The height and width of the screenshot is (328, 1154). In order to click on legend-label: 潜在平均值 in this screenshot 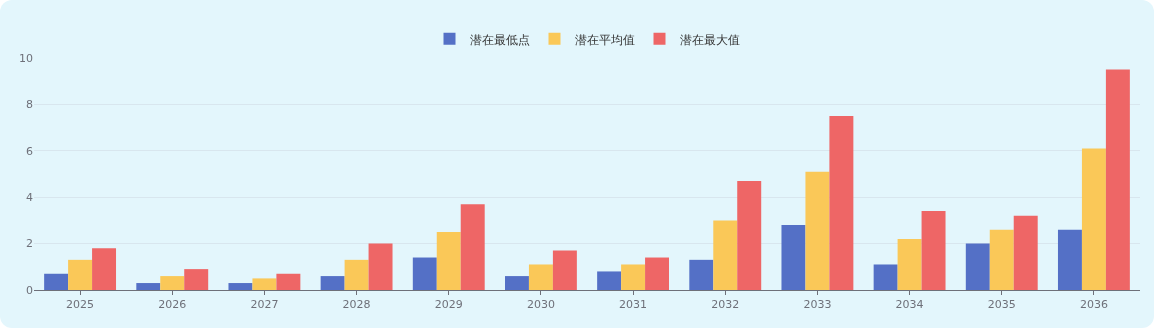, I will do `click(604, 39)`.